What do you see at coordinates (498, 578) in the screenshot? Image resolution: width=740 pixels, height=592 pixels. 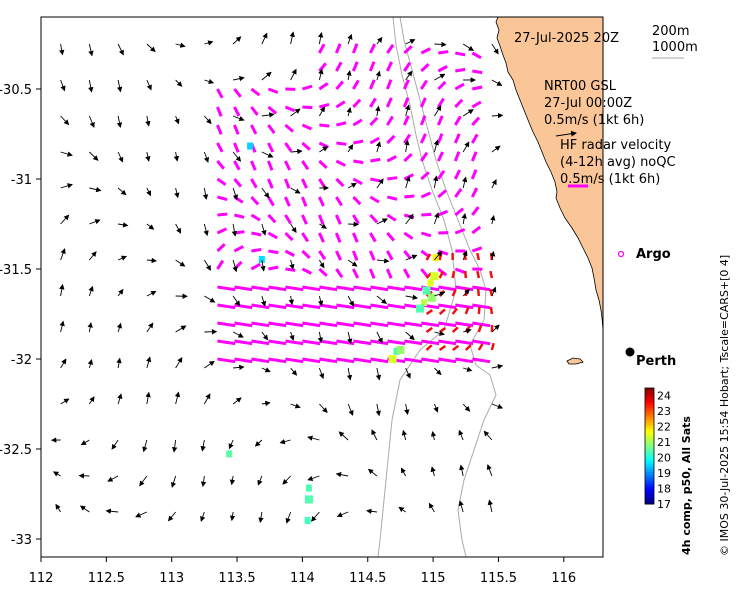 I see `x-tick-label: 115.5` at bounding box center [498, 578].